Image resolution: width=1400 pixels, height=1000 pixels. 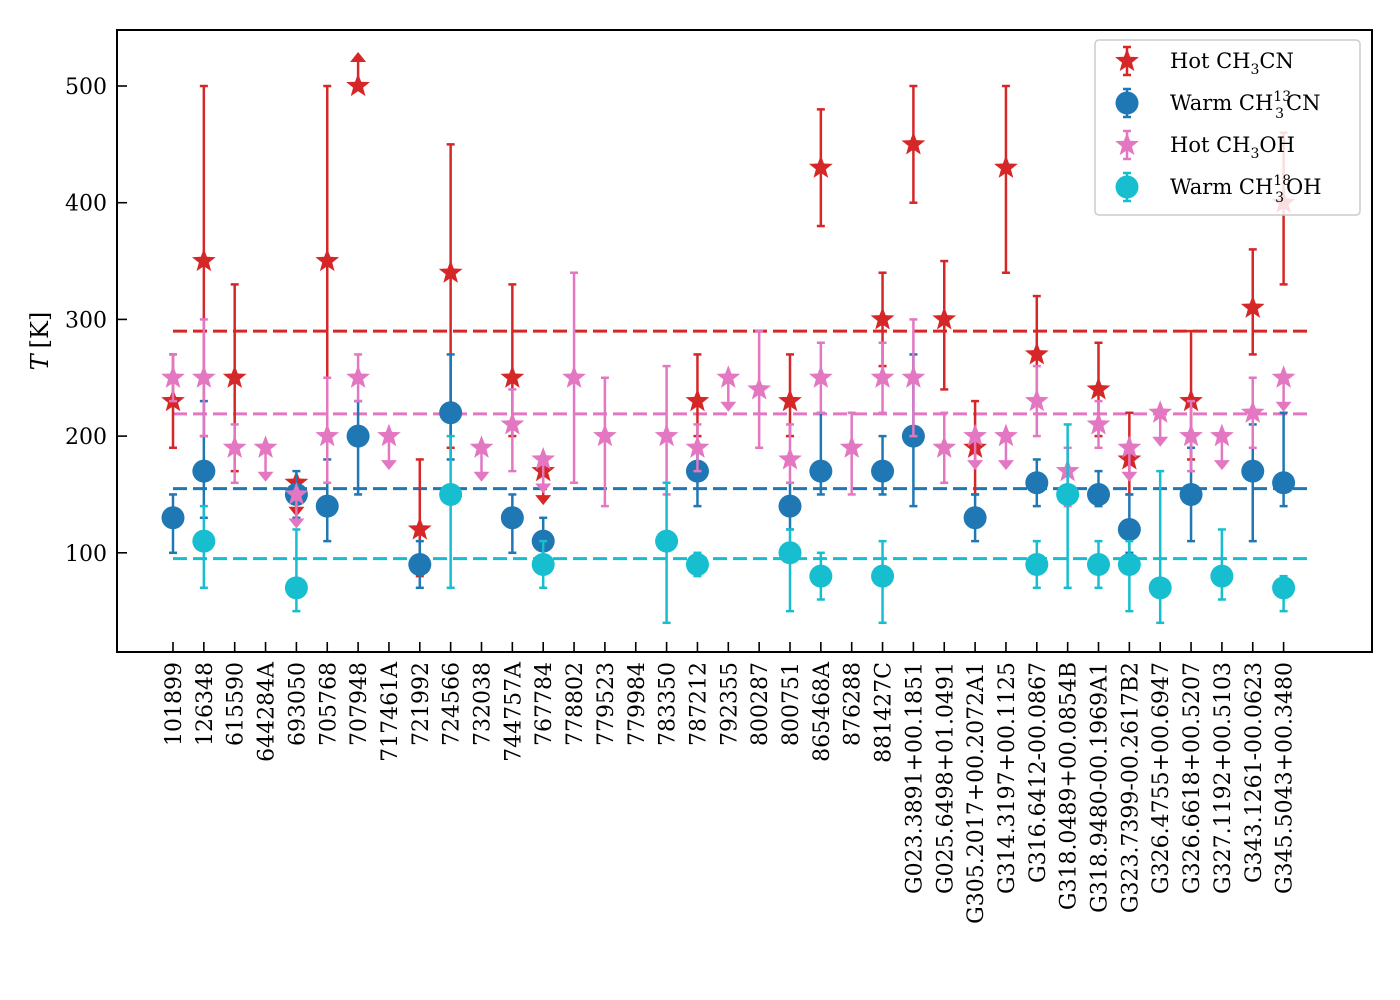 What do you see at coordinates (668, 704) in the screenshot?
I see `x-tick-label-16: 783350` at bounding box center [668, 704].